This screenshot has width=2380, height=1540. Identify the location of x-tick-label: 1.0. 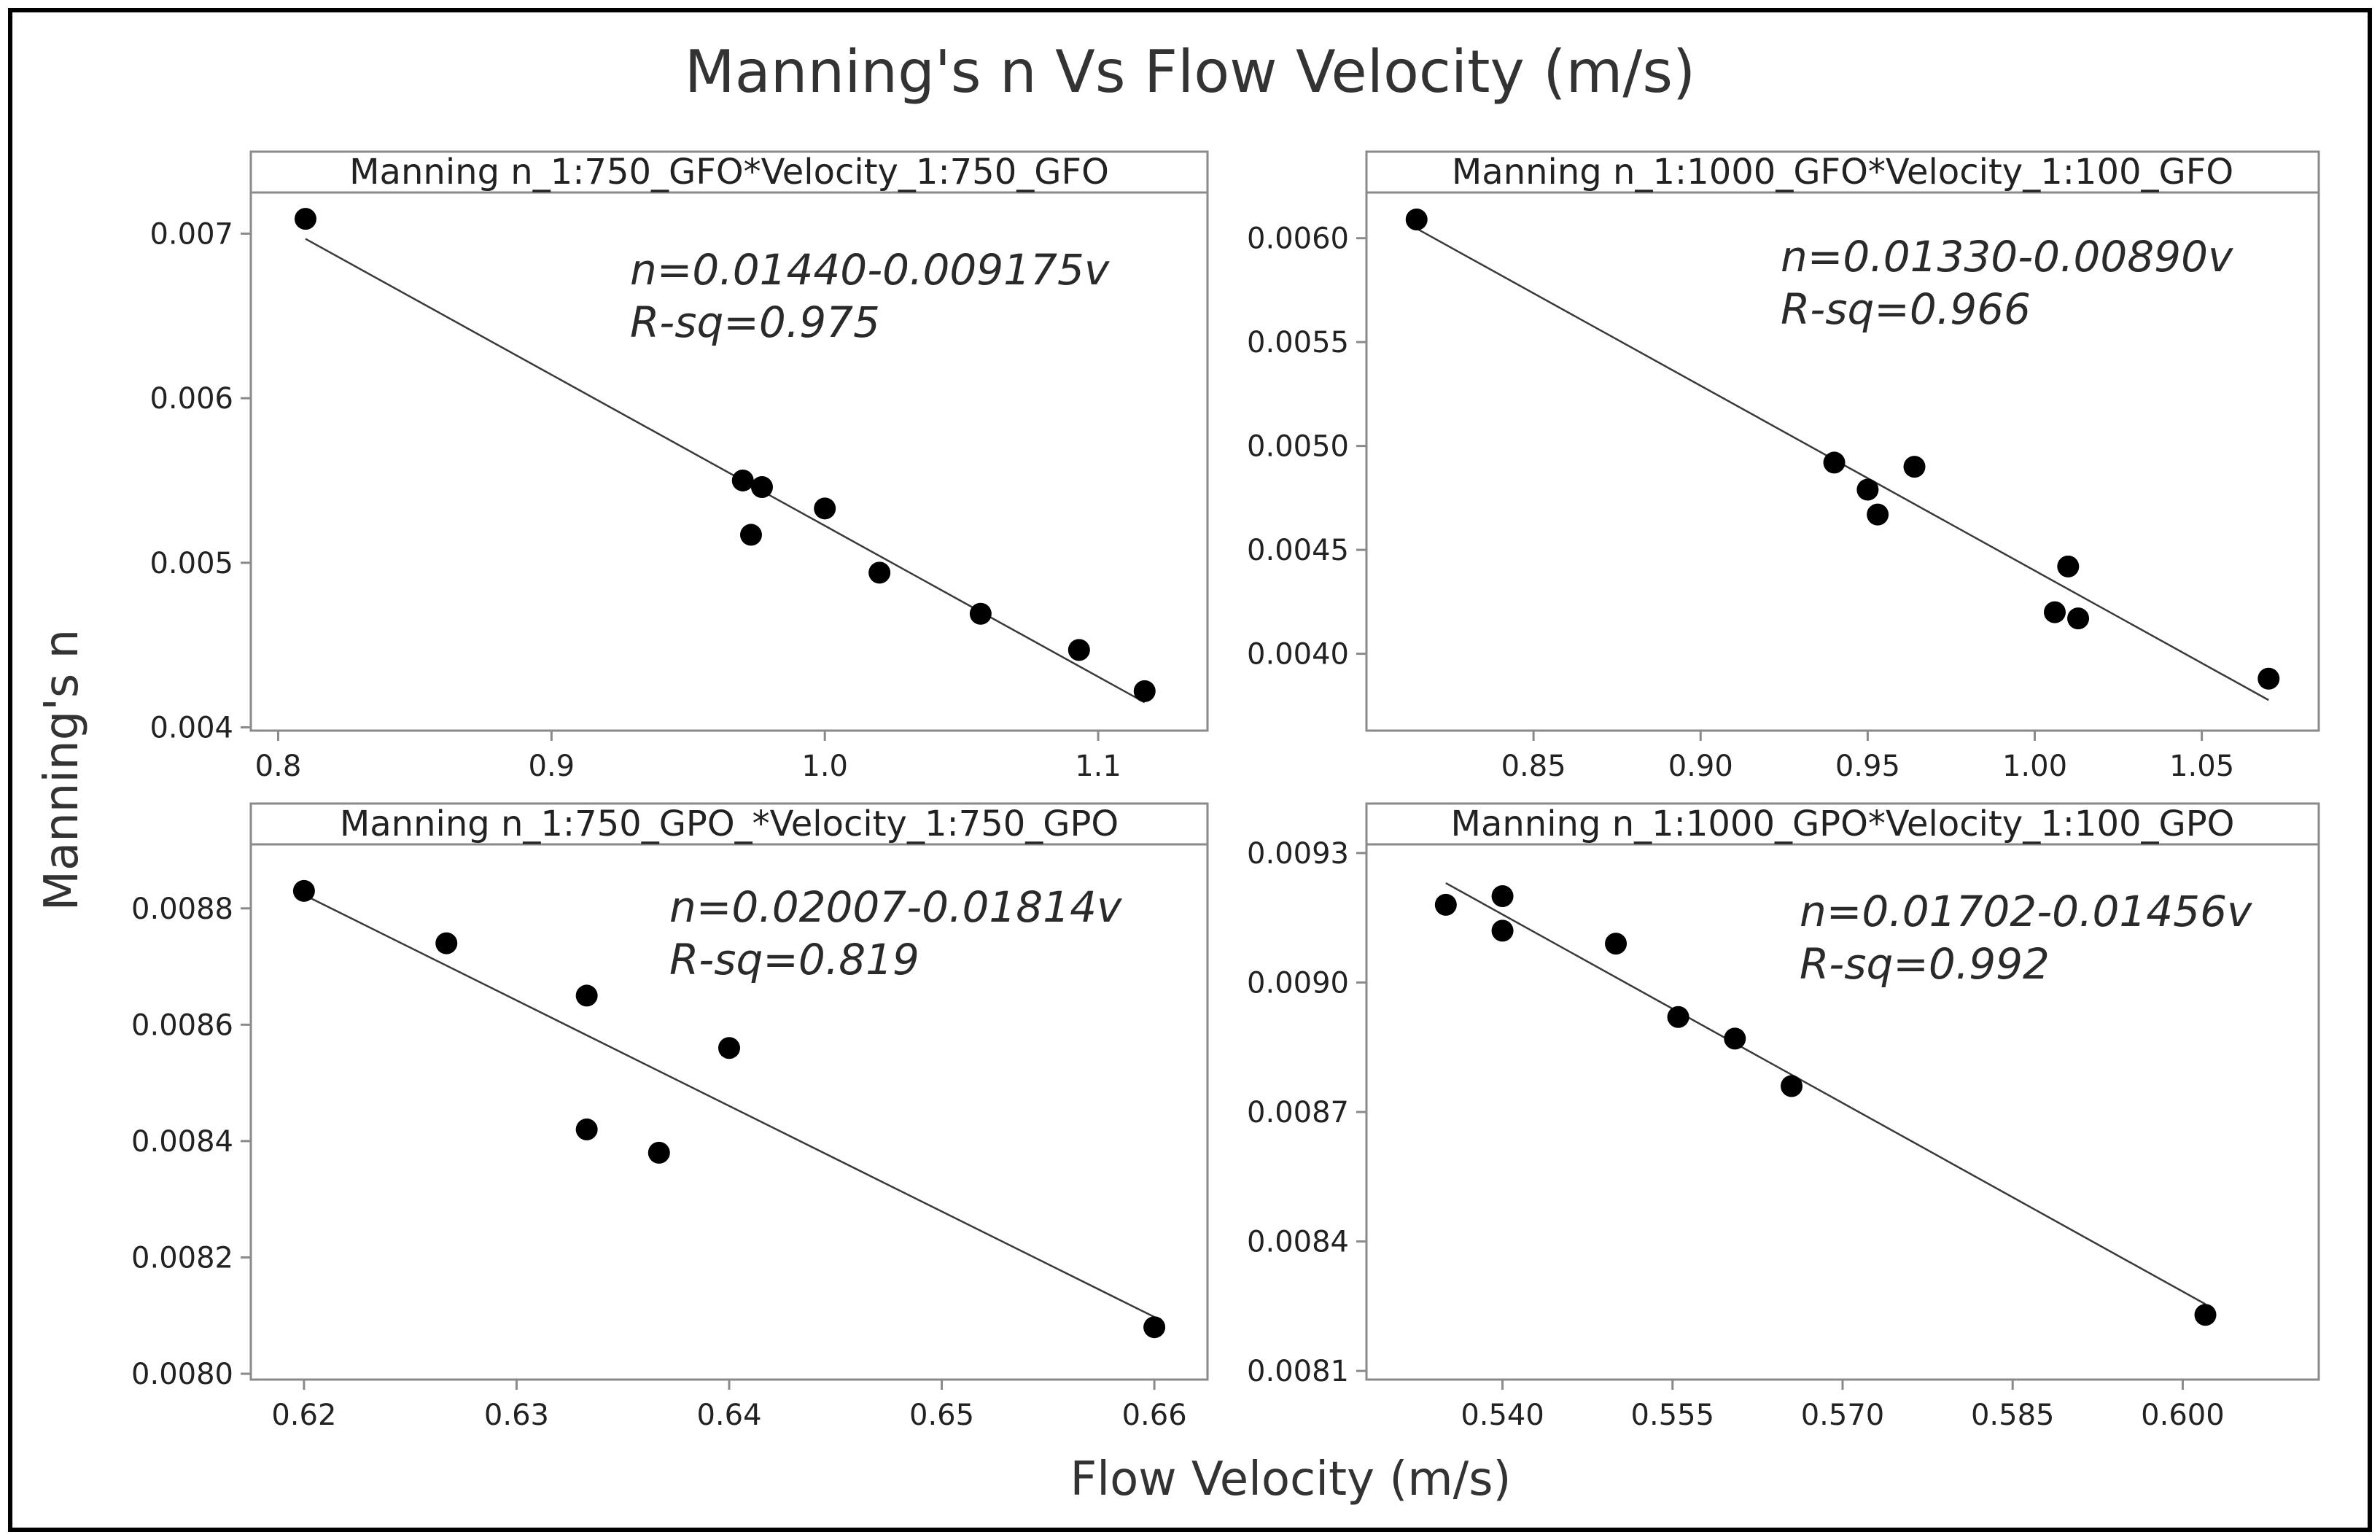
(824, 766).